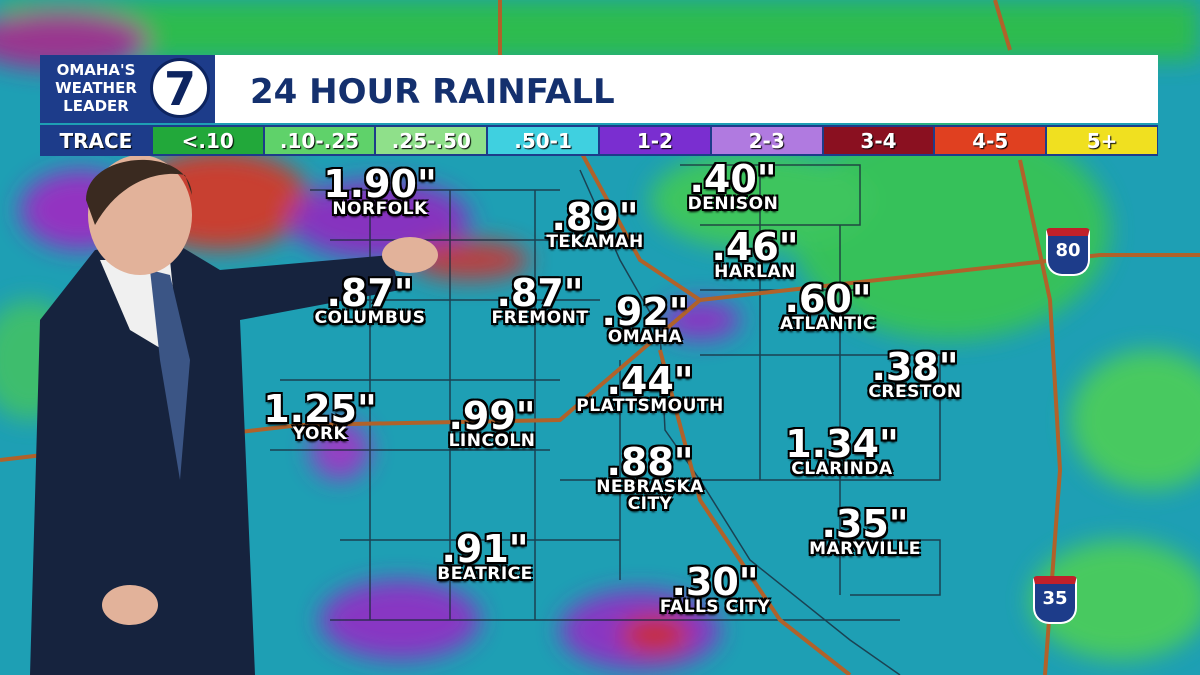 This screenshot has height=675, width=1200. What do you see at coordinates (915, 367) in the screenshot?
I see `rainfall-amount: .38"` at bounding box center [915, 367].